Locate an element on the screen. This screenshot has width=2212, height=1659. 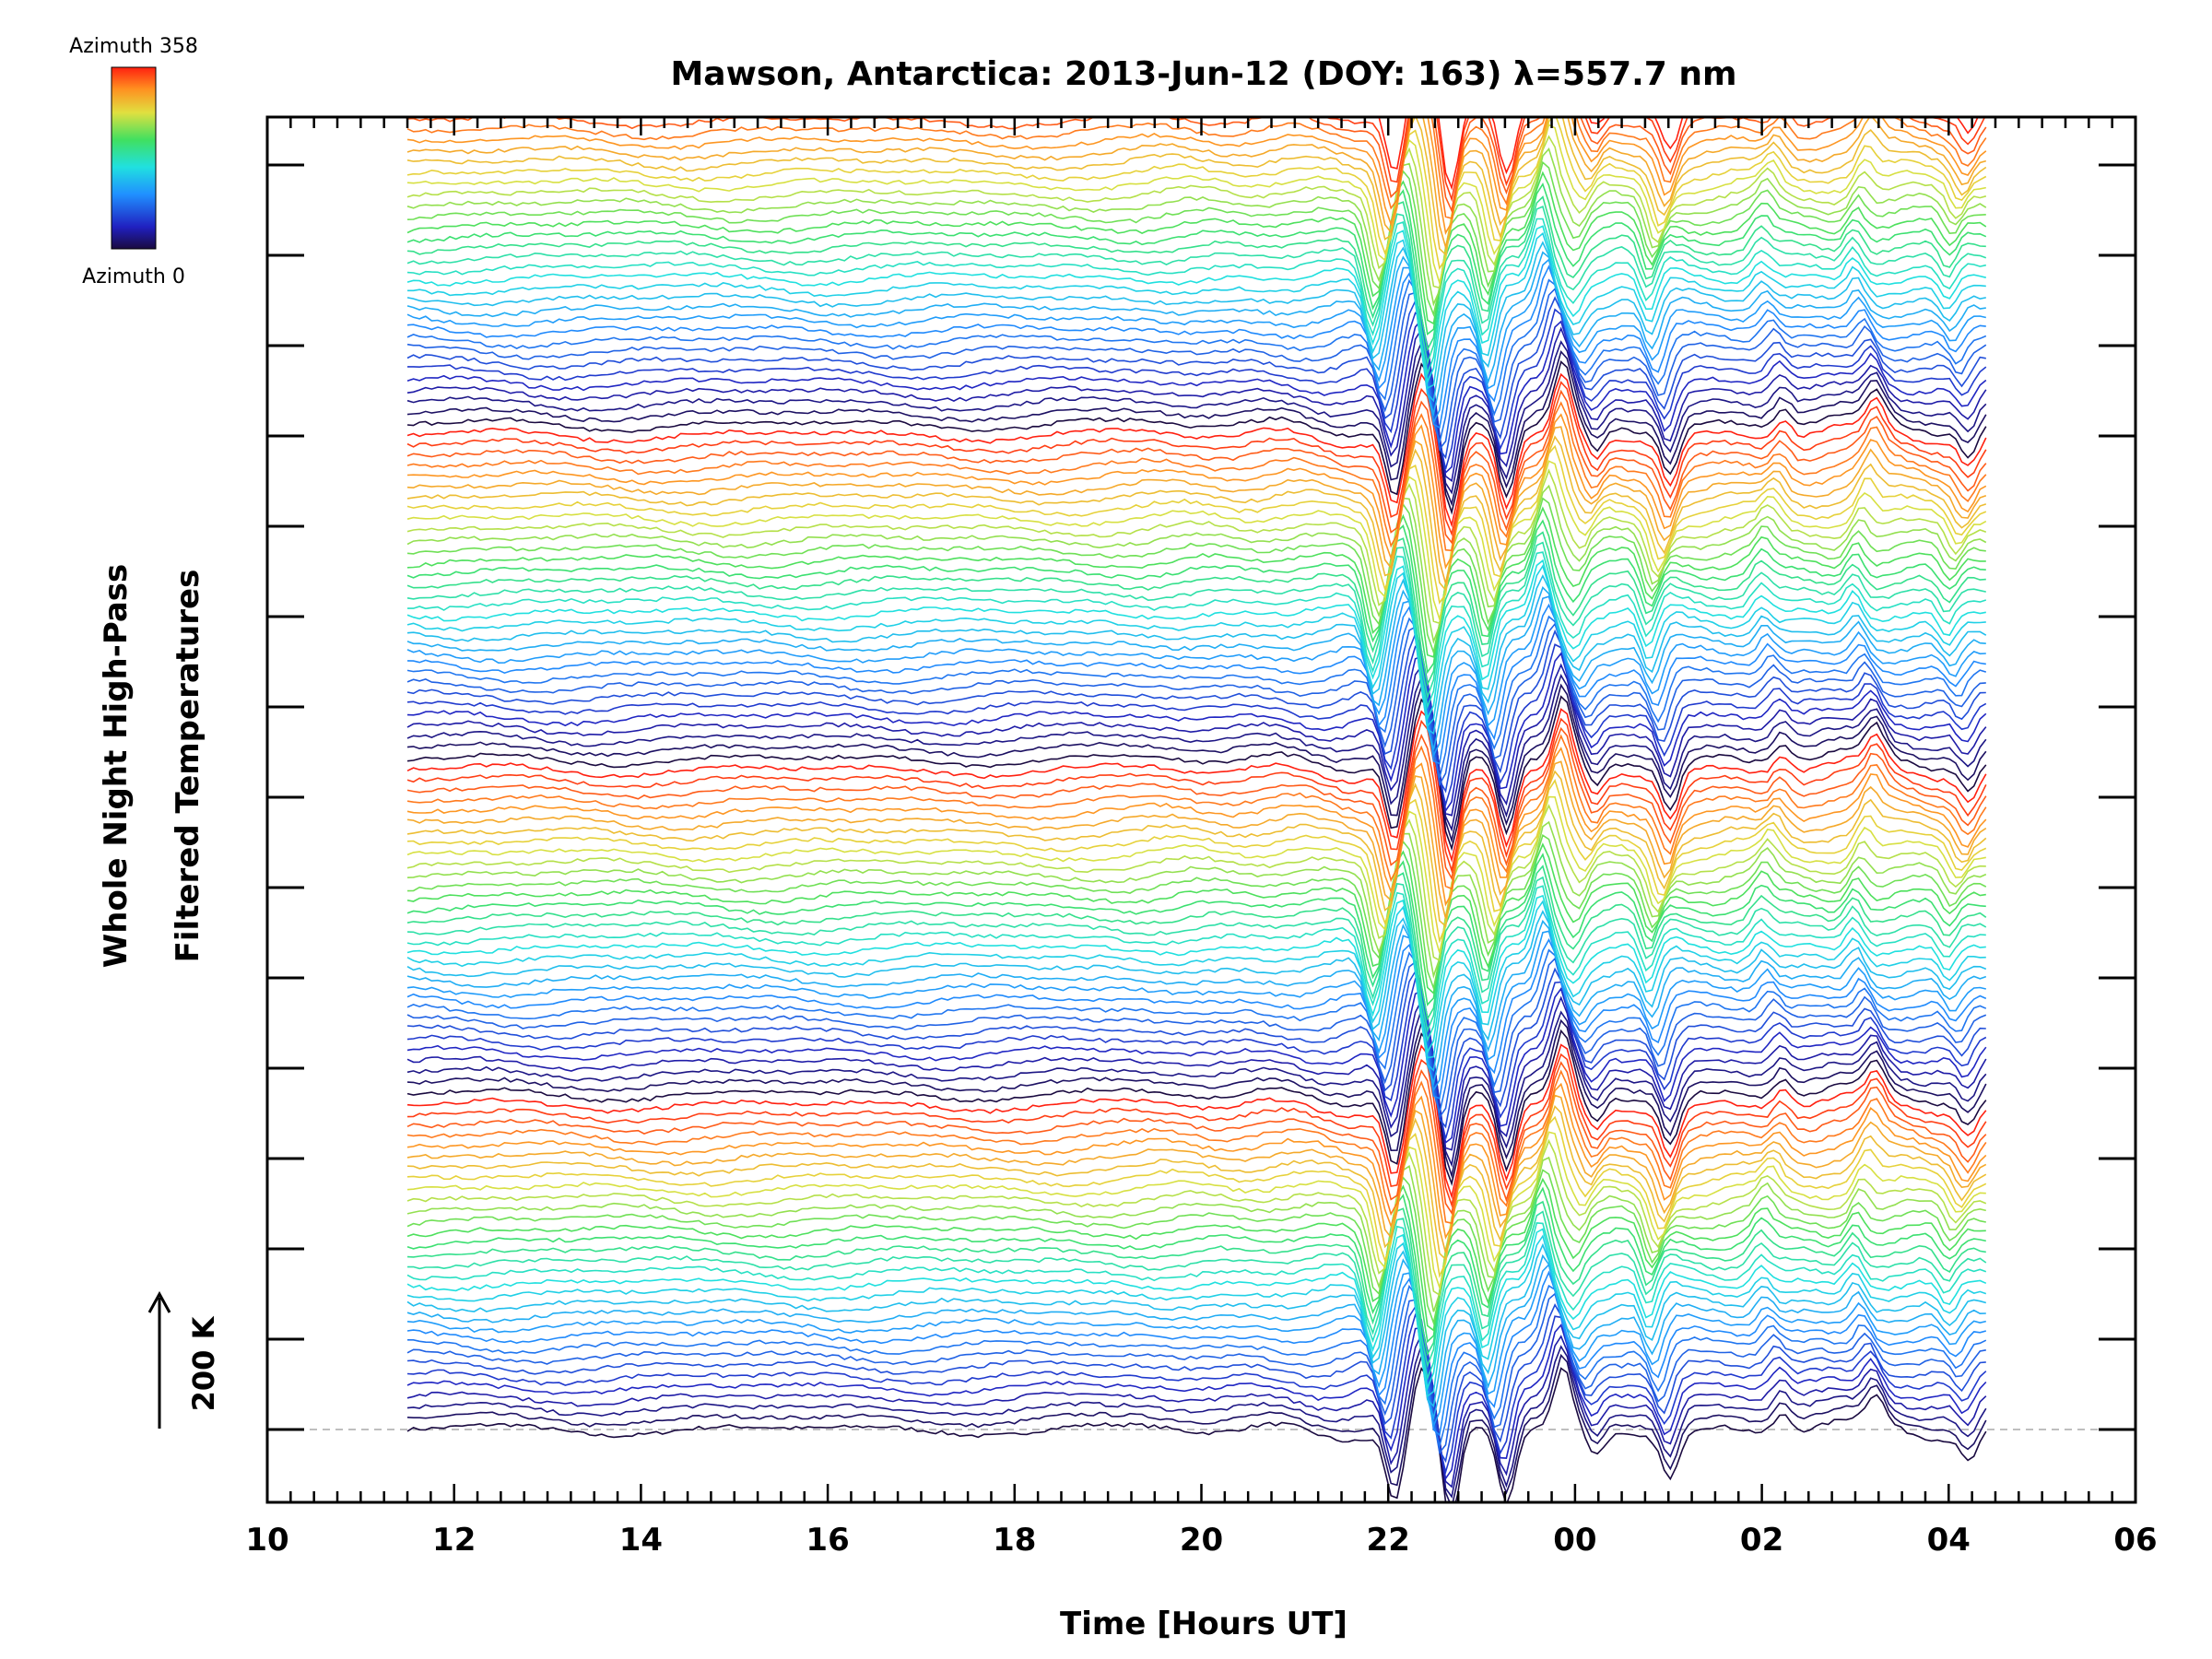
x-axis-title: Time [Hours UT] is located at coordinates (1203, 1624).